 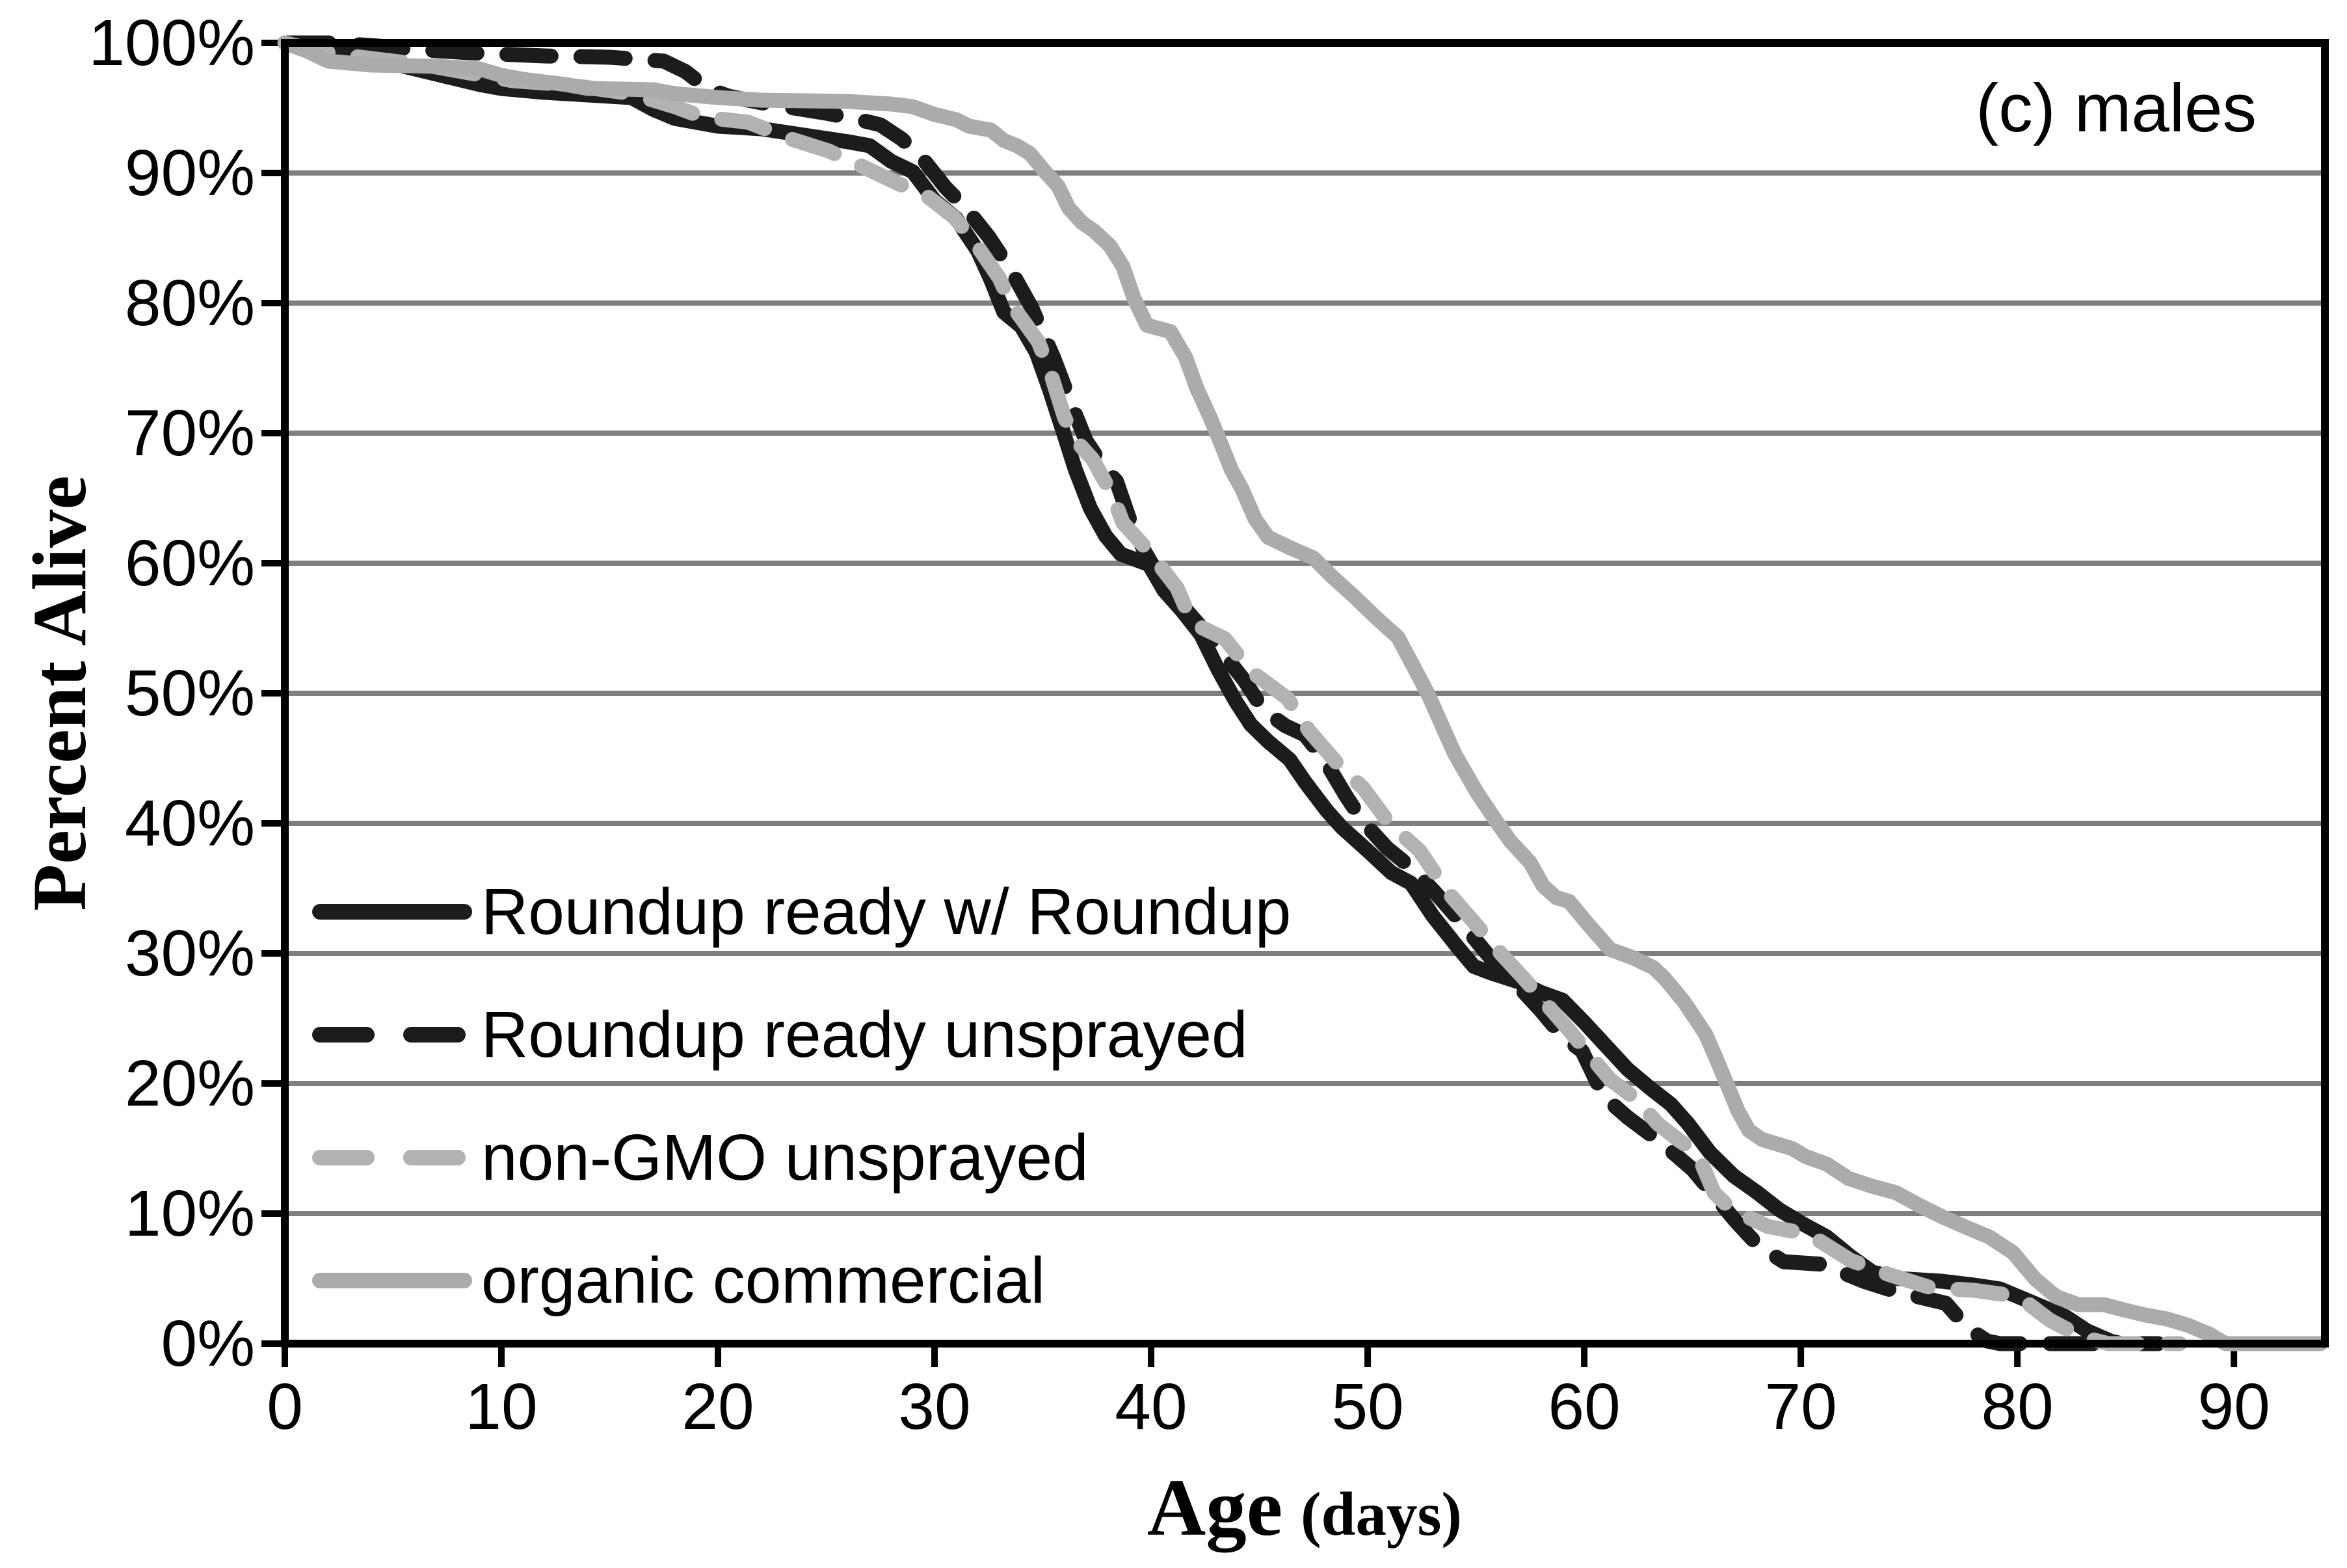 What do you see at coordinates (2116, 108) in the screenshot?
I see `panel-annotation: (c) males` at bounding box center [2116, 108].